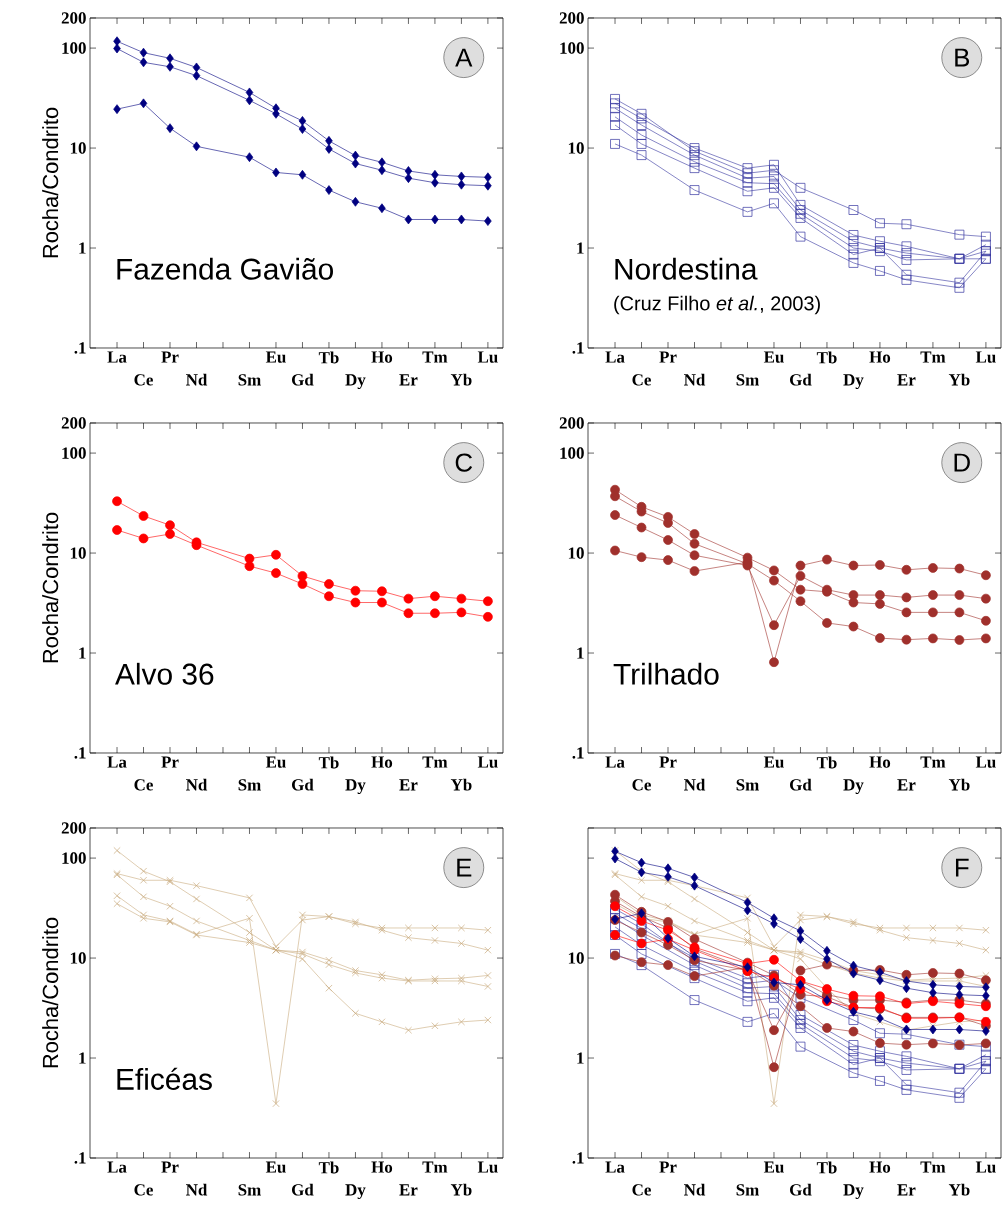  Describe the element at coordinates (962, 462) in the screenshot. I see `text: D` at that location.